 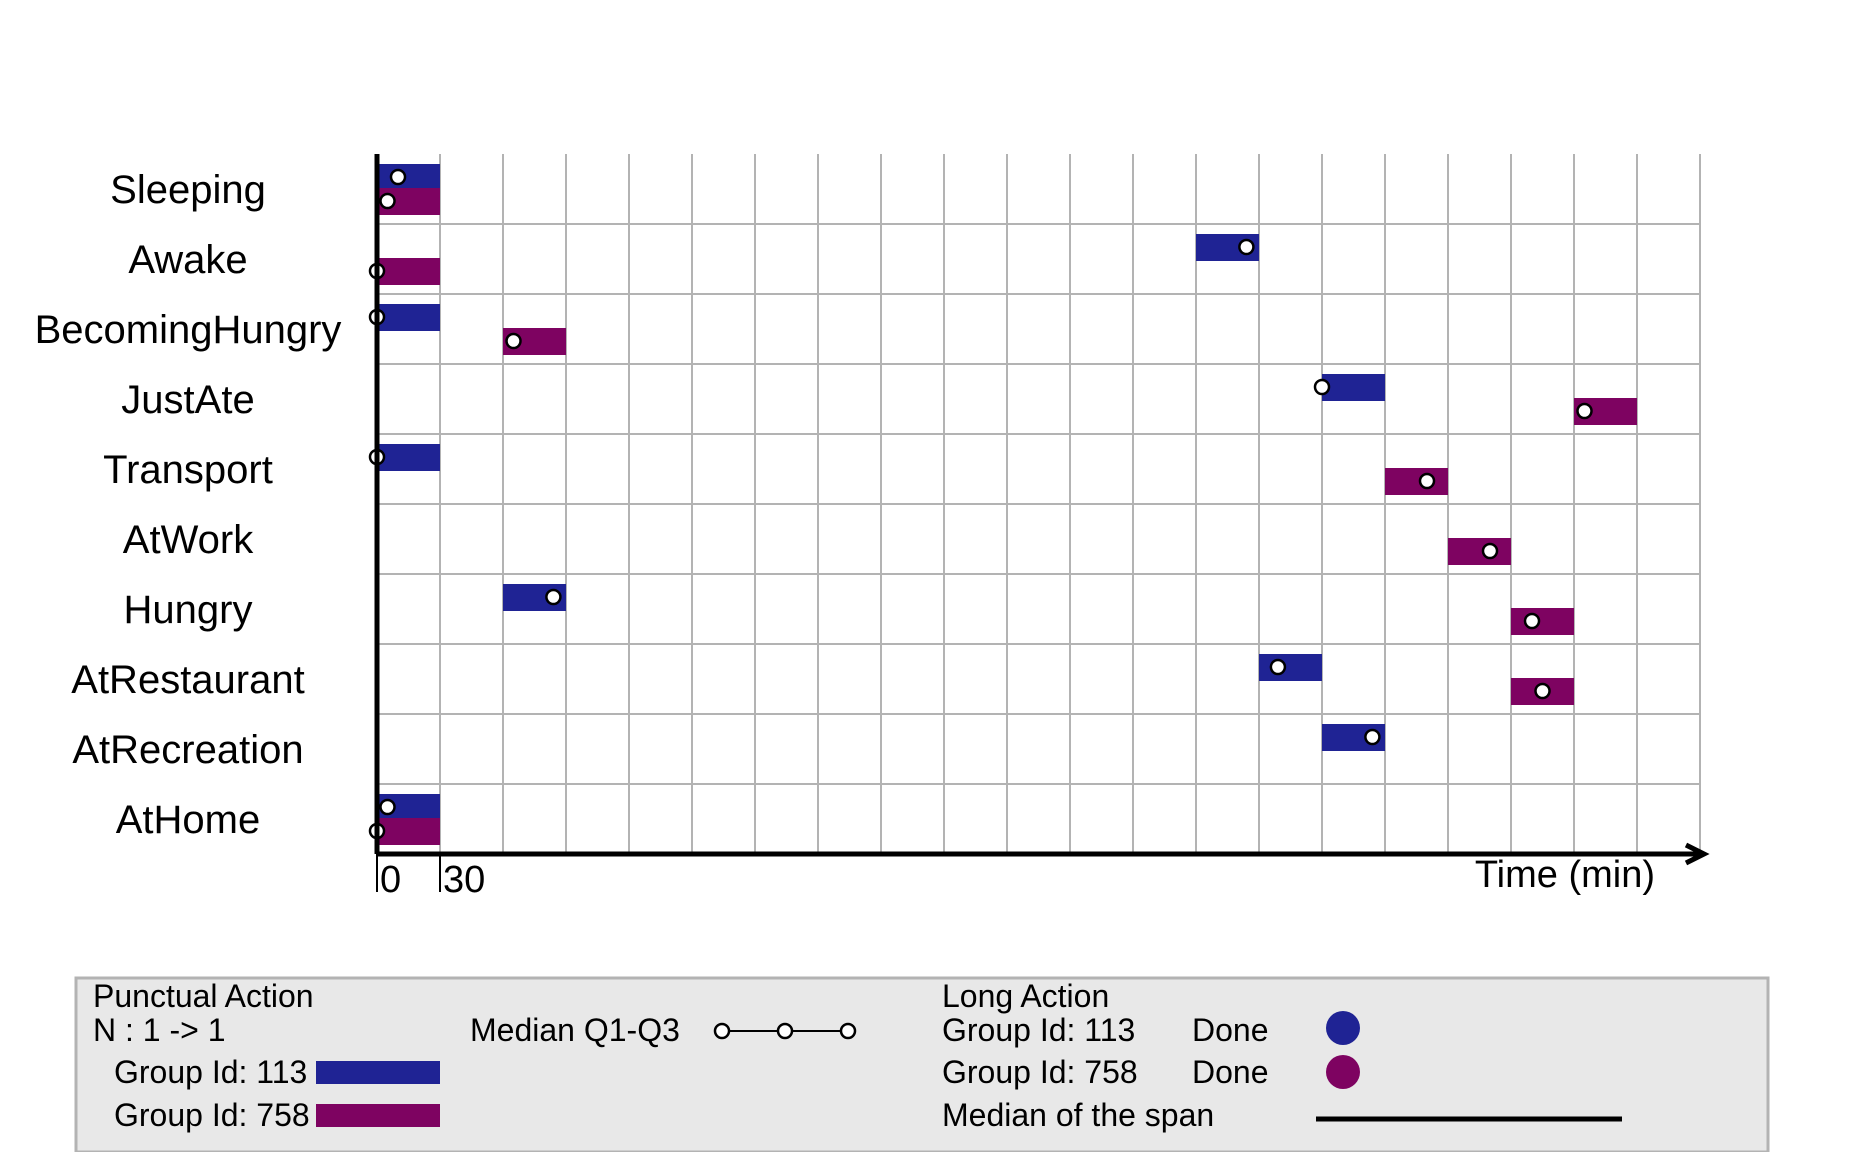 What do you see at coordinates (188, 540) in the screenshot?
I see `category-label: AtWork` at bounding box center [188, 540].